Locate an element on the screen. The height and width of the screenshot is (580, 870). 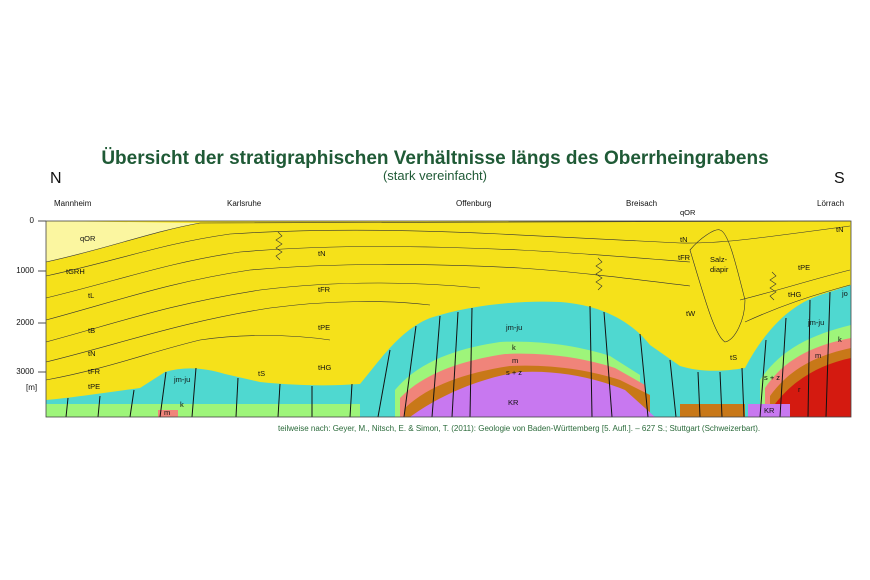
south-label: S is located at coordinates (839, 178).